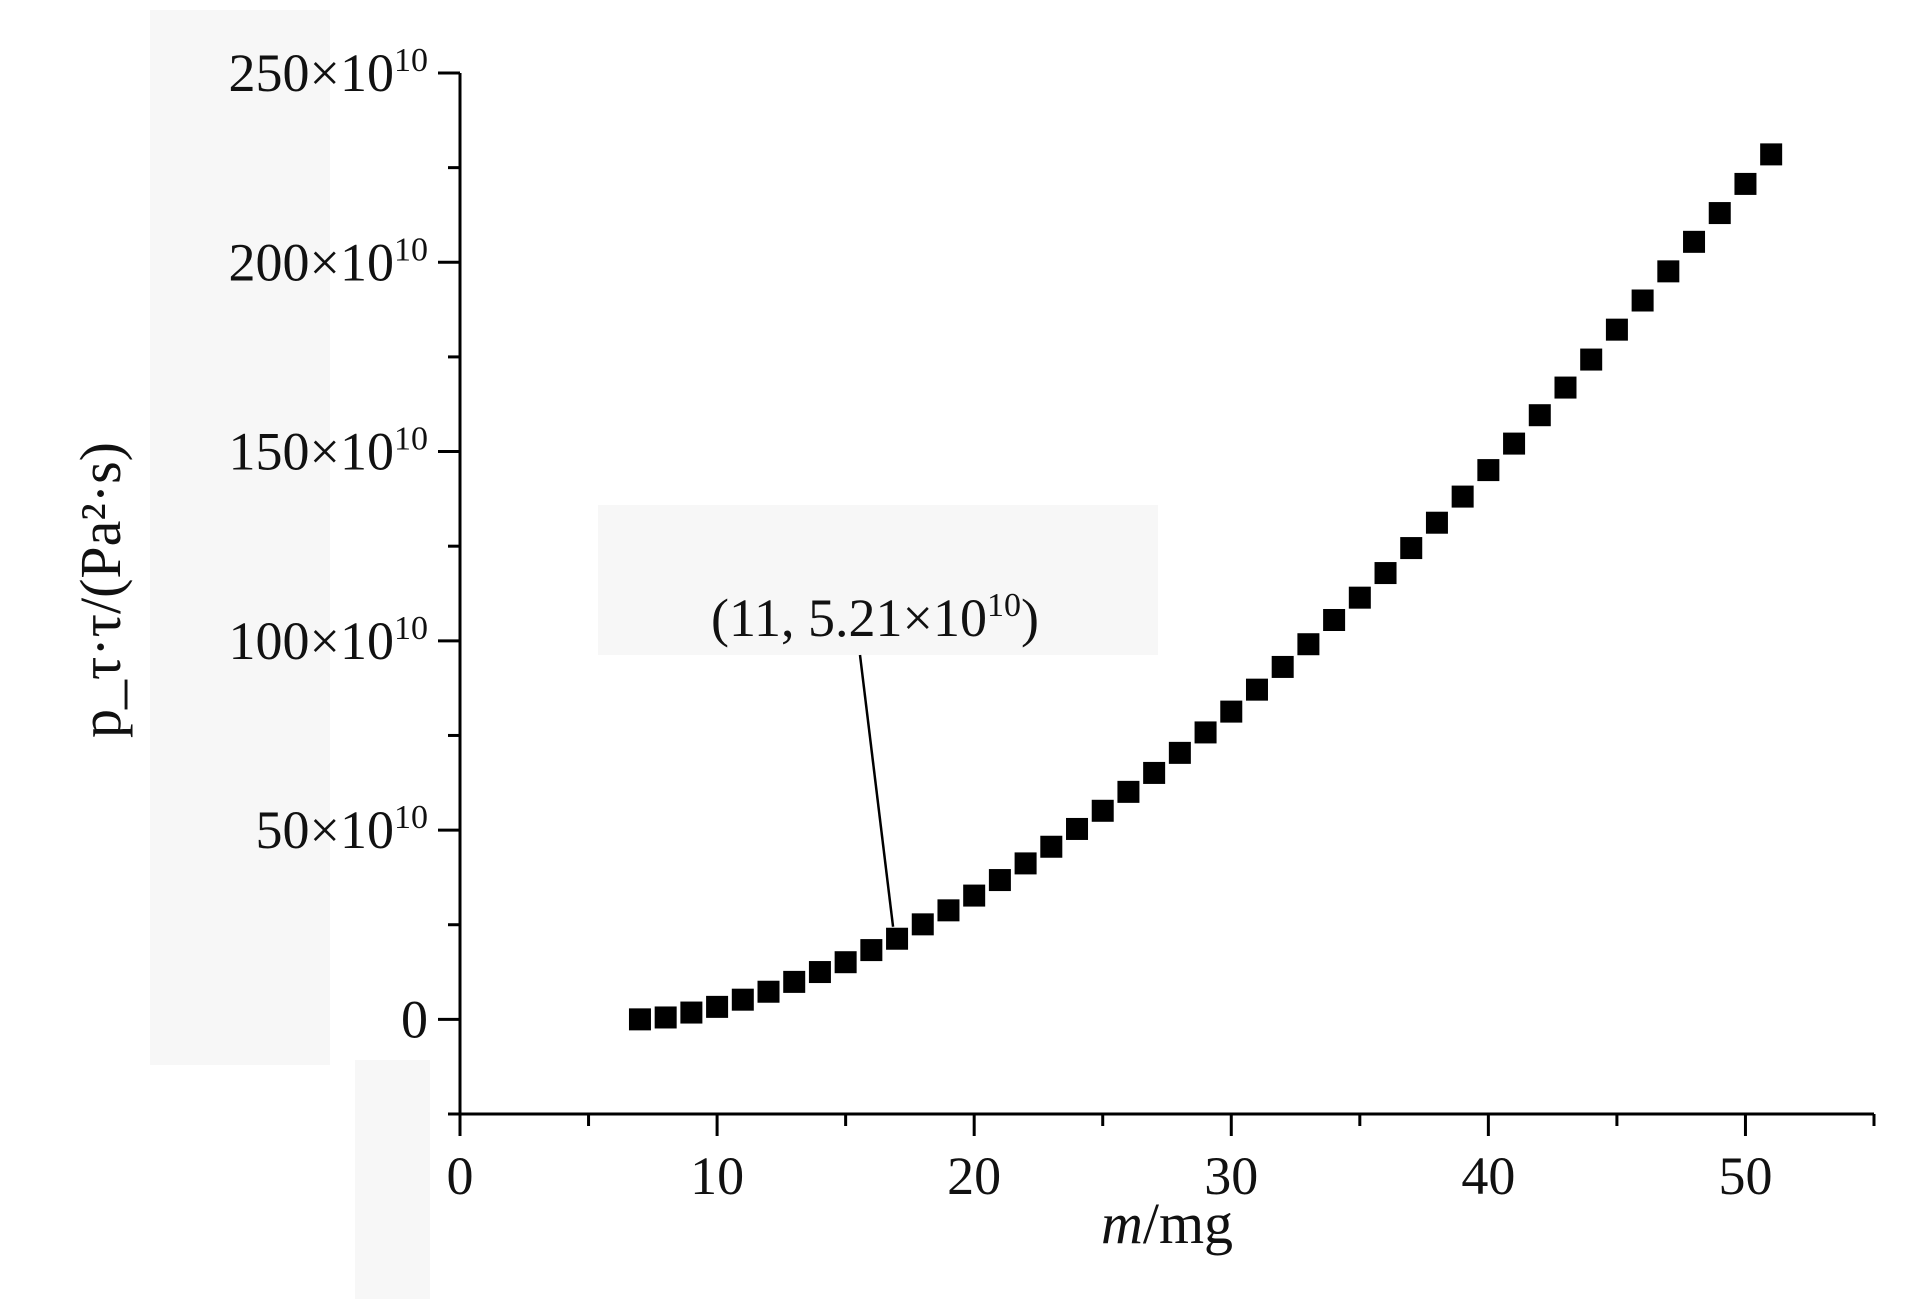 Image resolution: width=1923 pixels, height=1299 pixels. What do you see at coordinates (974, 1176) in the screenshot?
I see `x-tick-label: 20` at bounding box center [974, 1176].